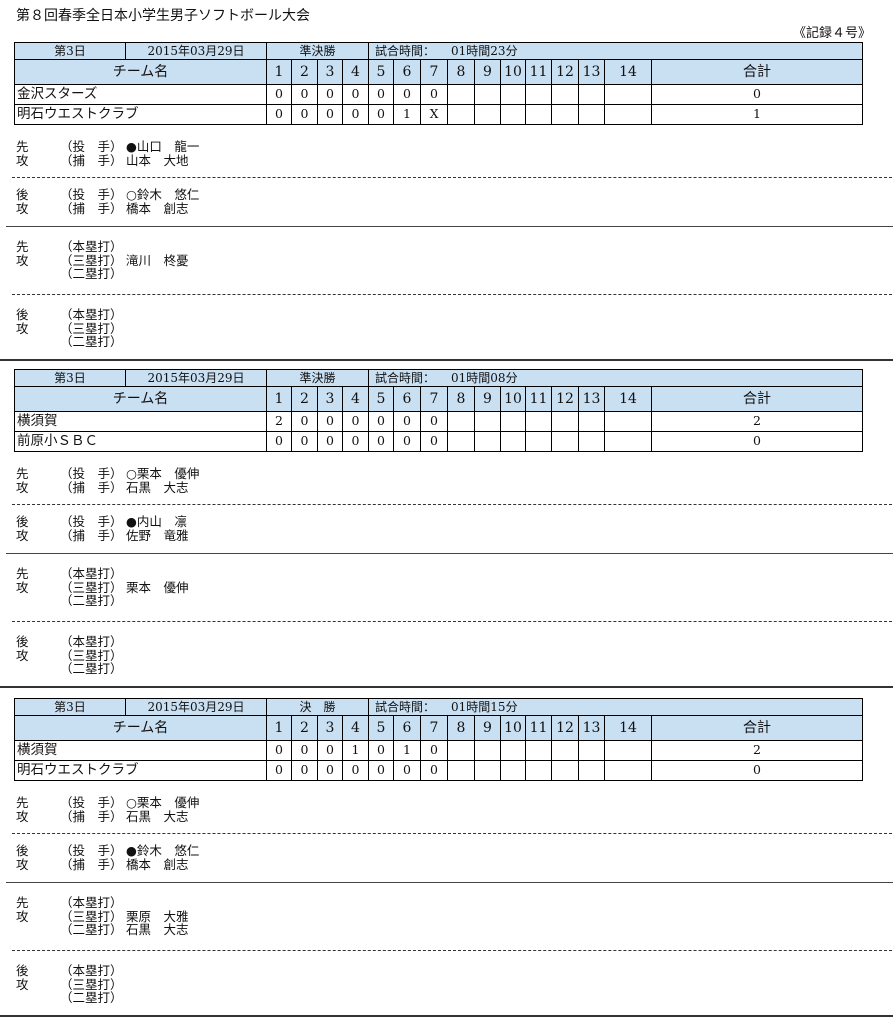 This screenshot has height=1028, width=893. I want to click on record-number: 《記録４号》, so click(831, 33).